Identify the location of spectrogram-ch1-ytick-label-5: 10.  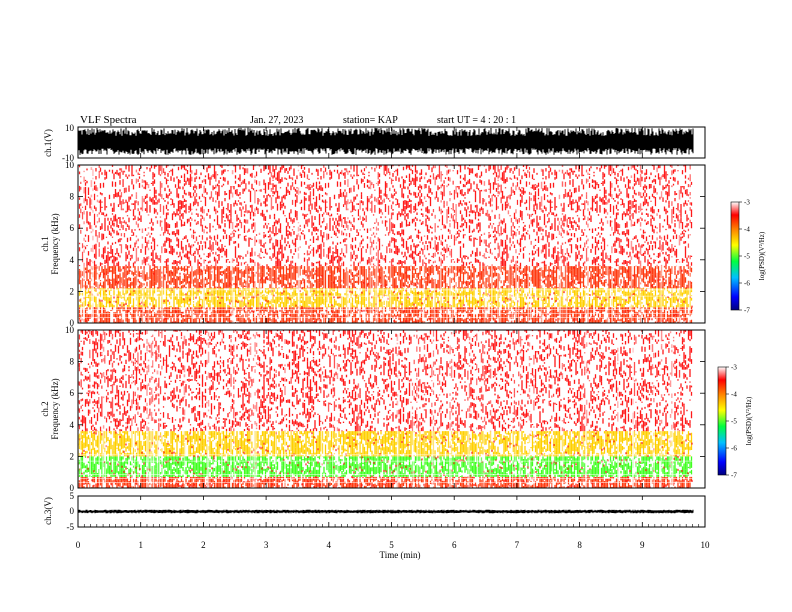
(70, 165).